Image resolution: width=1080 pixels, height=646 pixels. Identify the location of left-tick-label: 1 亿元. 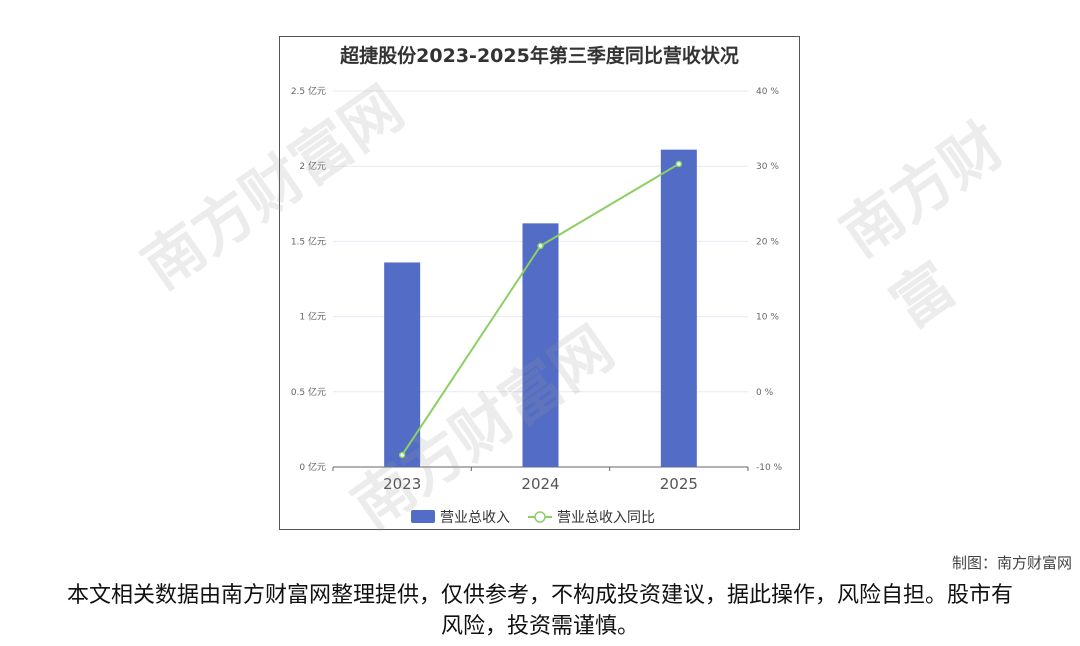
(312, 317).